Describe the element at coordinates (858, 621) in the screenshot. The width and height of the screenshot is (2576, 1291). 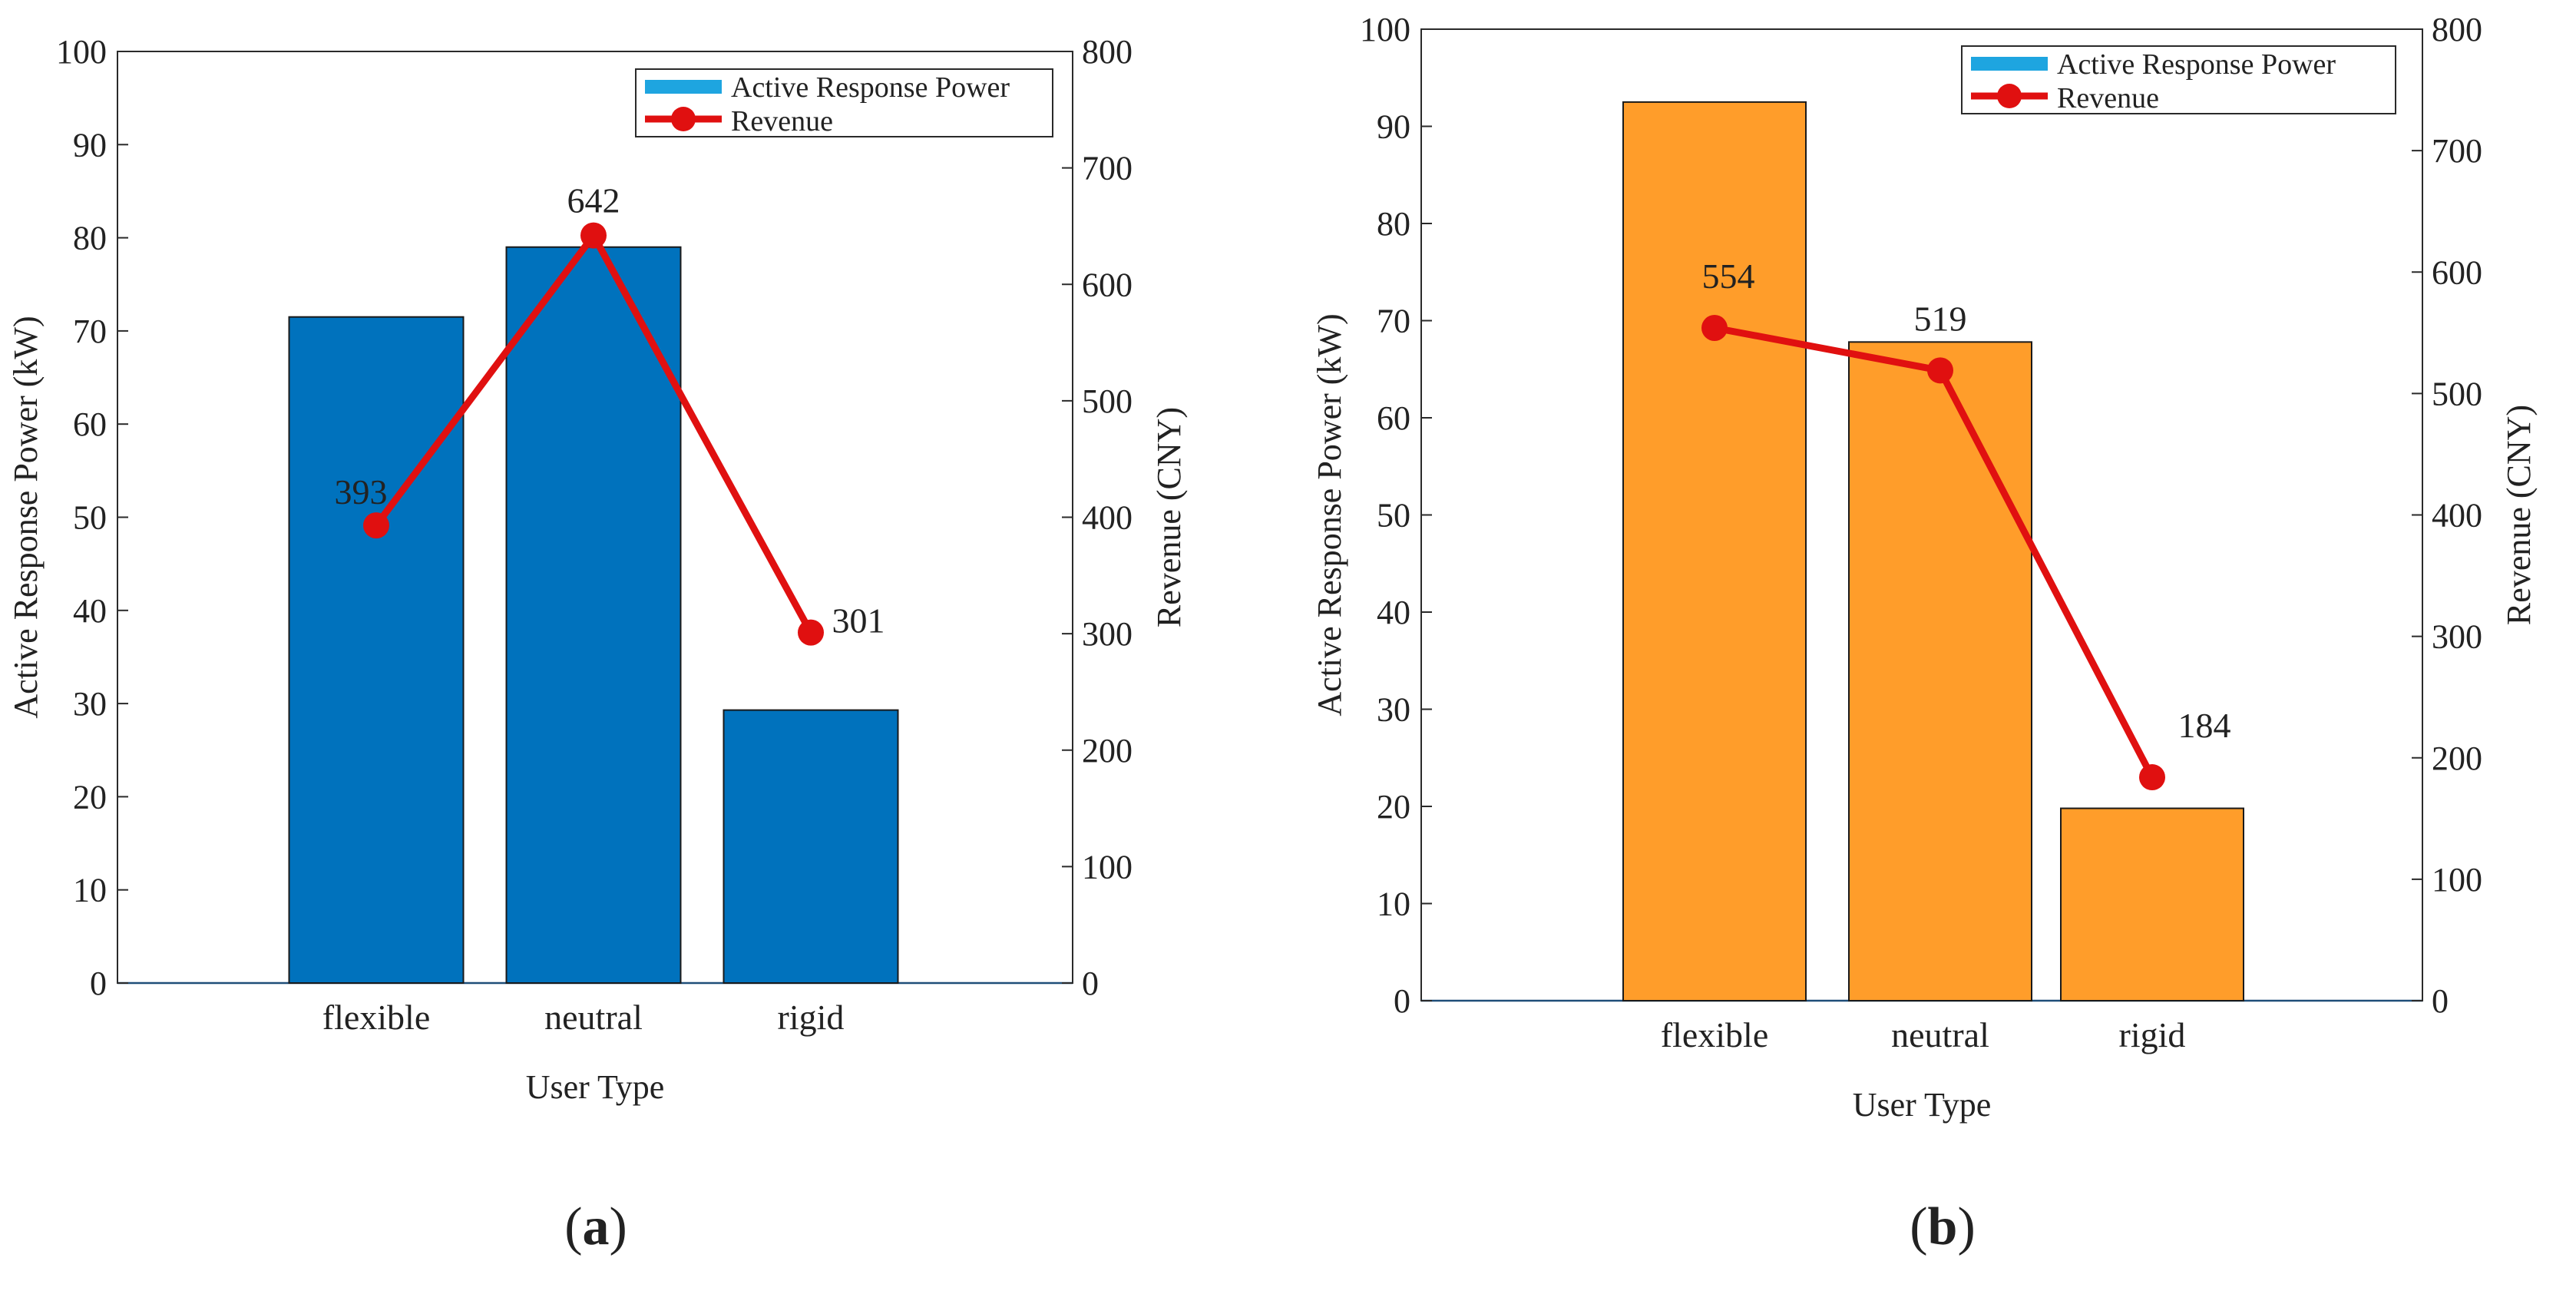
I see `revenue-data-label: 301` at that location.